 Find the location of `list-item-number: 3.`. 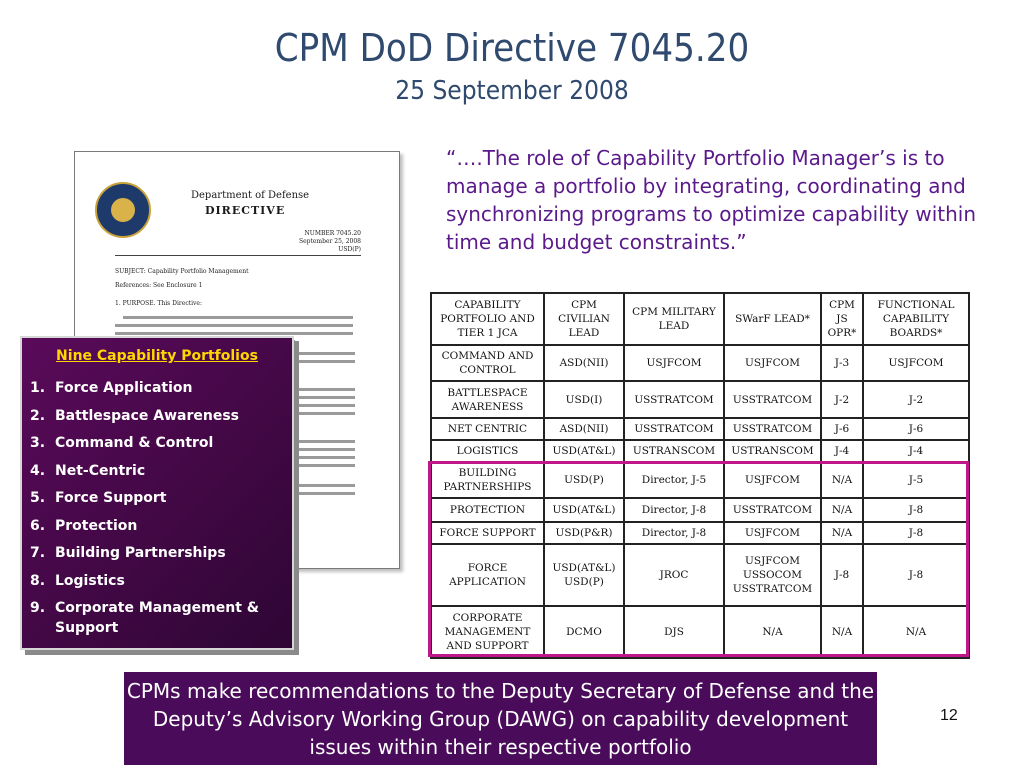

list-item-number: 3. is located at coordinates (38, 443).